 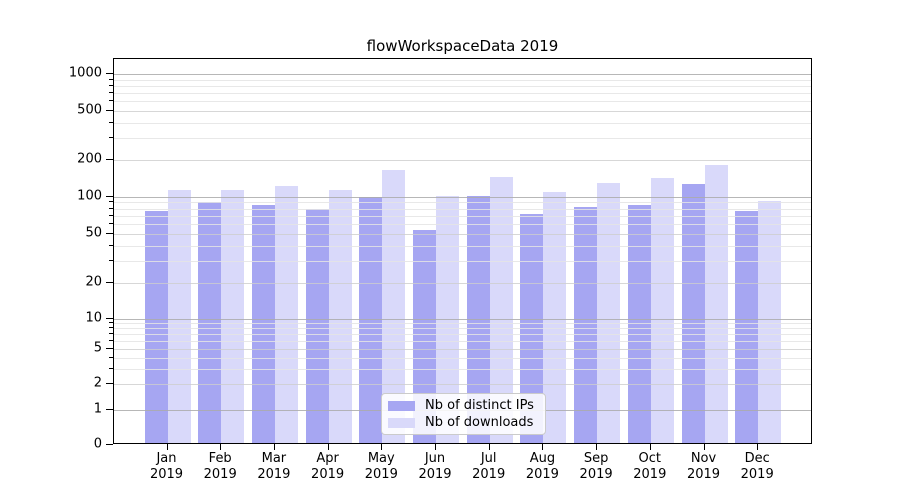 I want to click on x-tick-apr, so click(x=328, y=447).